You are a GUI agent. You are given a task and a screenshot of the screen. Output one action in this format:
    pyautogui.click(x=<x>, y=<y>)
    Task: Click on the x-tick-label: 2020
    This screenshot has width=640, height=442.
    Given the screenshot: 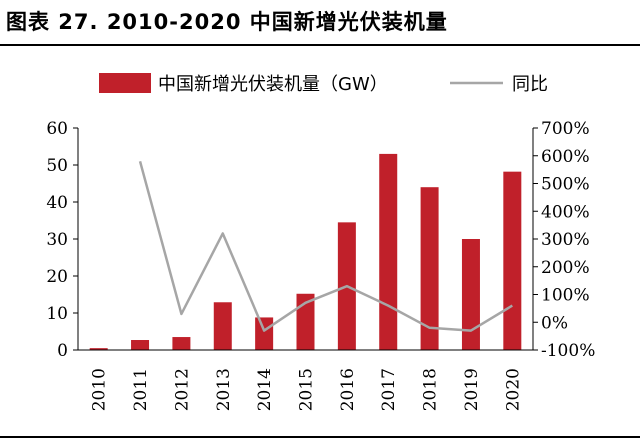 What is the action you would take?
    pyautogui.click(x=513, y=389)
    